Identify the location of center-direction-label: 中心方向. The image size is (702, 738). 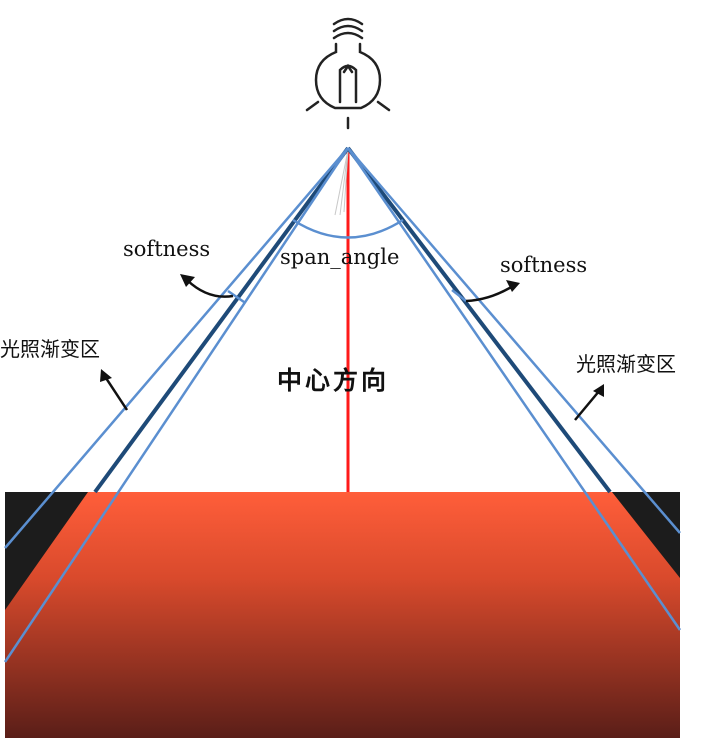
(333, 380).